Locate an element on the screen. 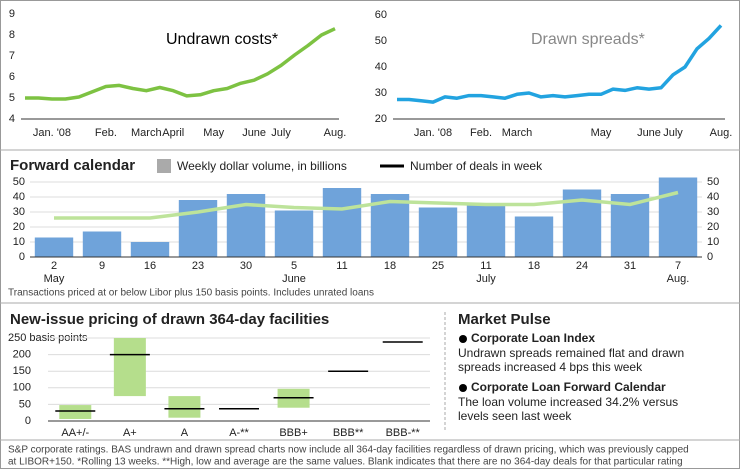  x-tick-label: A is located at coordinates (185, 433).